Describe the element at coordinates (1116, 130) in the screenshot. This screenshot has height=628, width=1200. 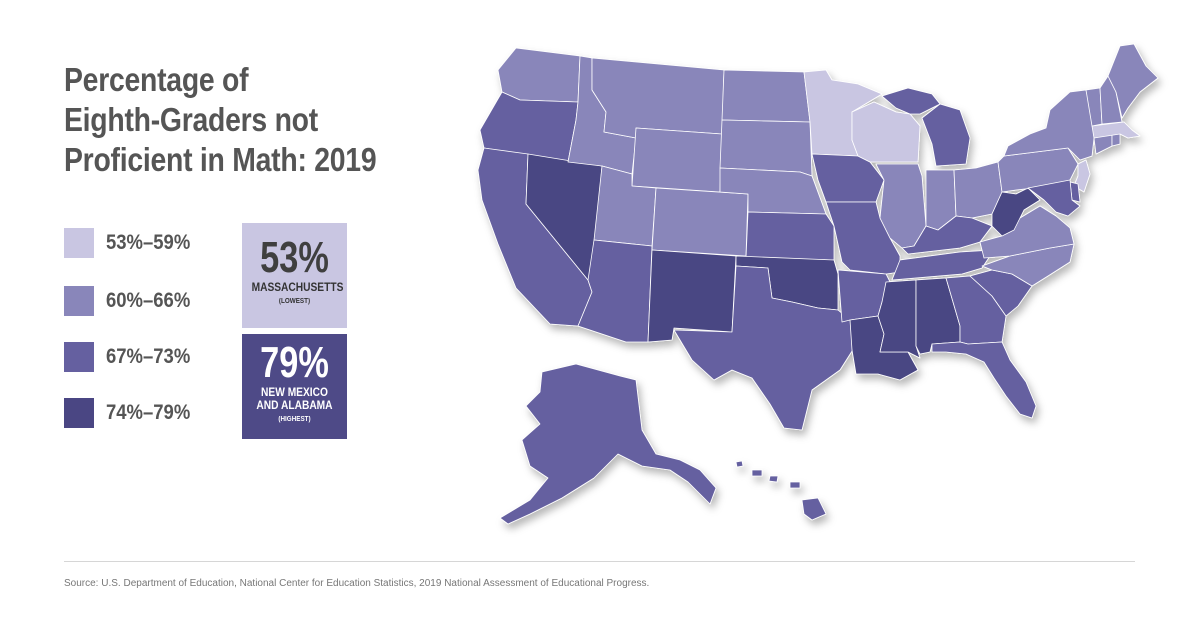
I see `state-ma` at that location.